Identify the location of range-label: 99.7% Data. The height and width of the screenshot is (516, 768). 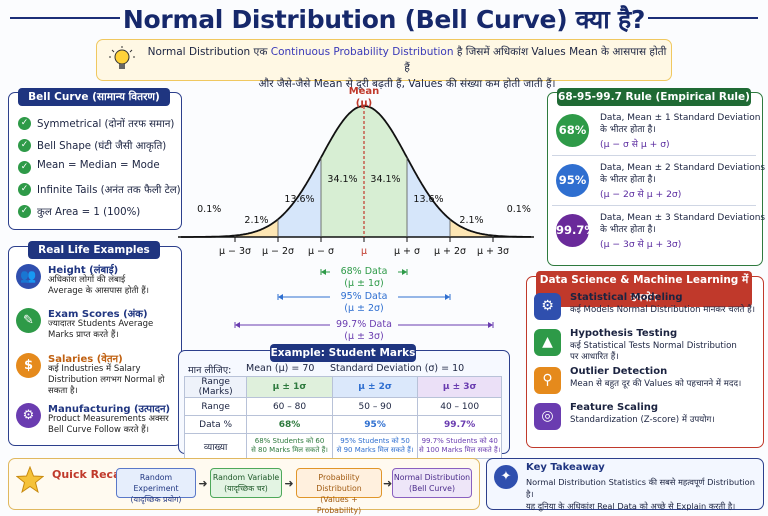
(364, 324).